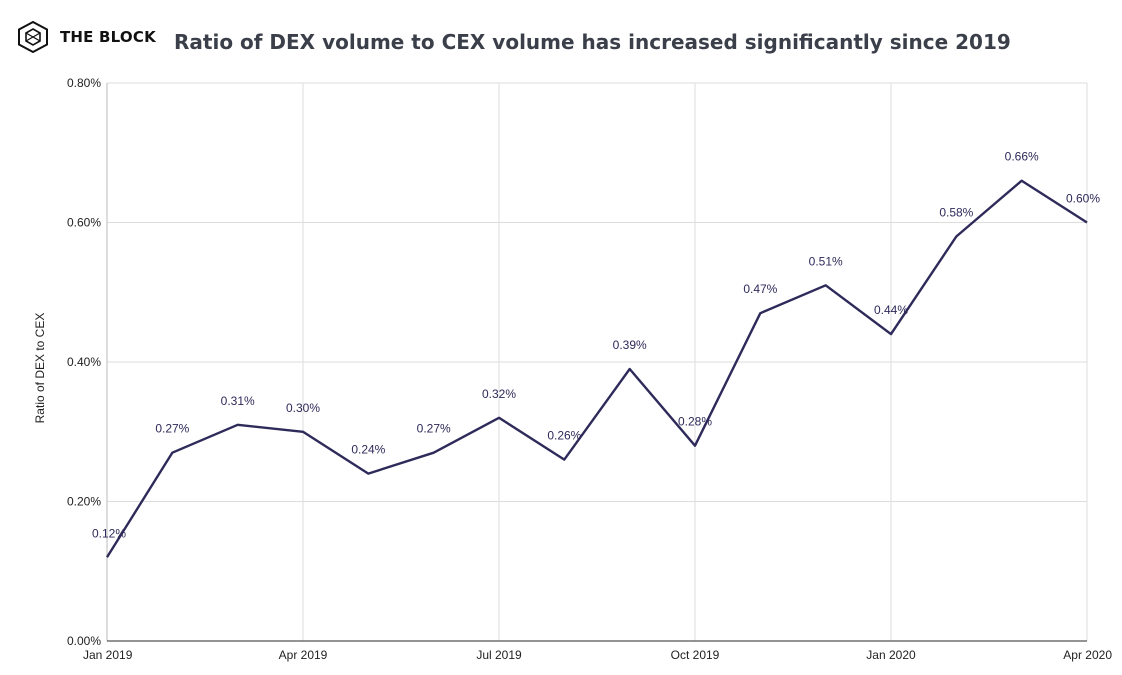  I want to click on data-label: 0.66%, so click(1022, 157).